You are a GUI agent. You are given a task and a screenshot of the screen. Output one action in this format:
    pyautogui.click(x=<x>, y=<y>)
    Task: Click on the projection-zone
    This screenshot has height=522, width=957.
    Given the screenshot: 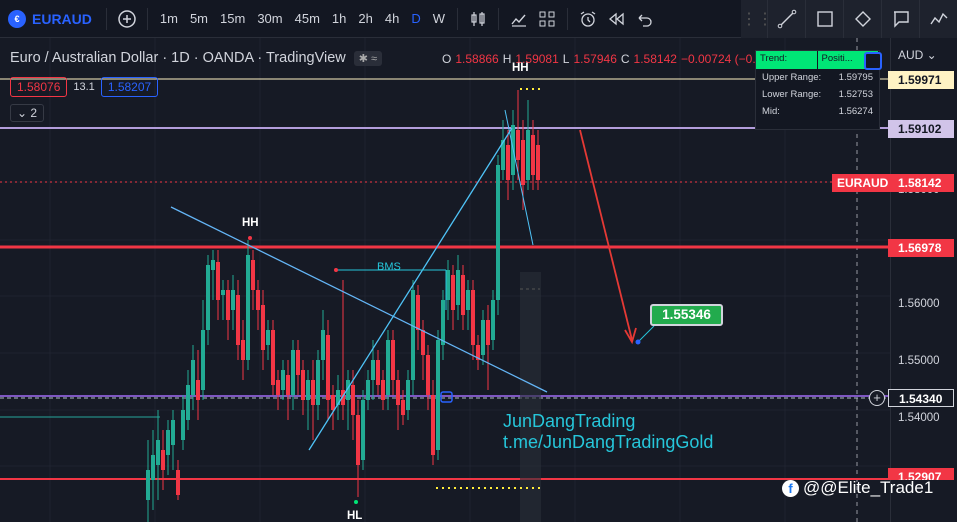 What is the action you would take?
    pyautogui.click(x=530, y=397)
    